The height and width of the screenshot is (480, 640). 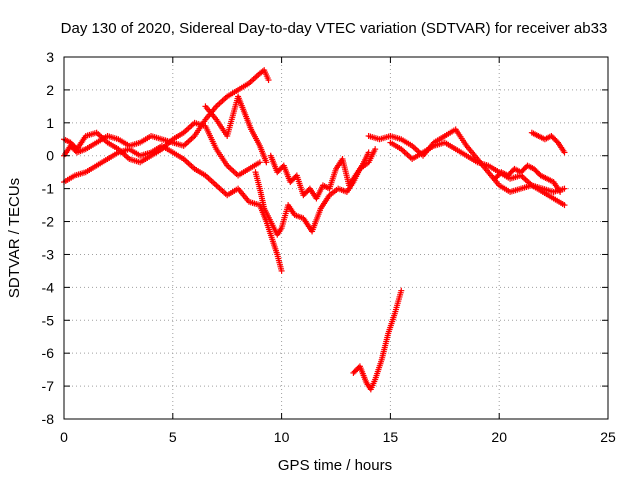 What do you see at coordinates (48, 287) in the screenshot?
I see `y-tick-label: -4` at bounding box center [48, 287].